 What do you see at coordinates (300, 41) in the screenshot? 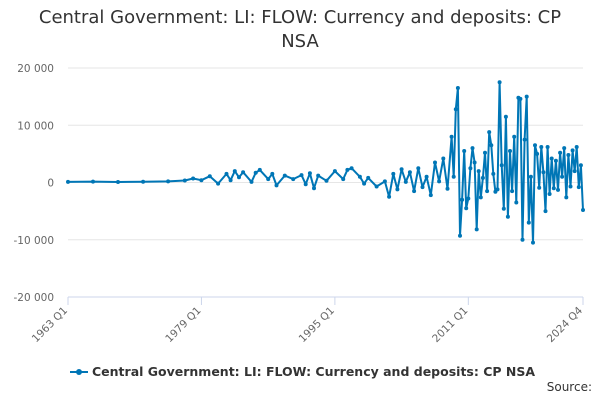
I see `chart-title-line2: NSA` at bounding box center [300, 41].